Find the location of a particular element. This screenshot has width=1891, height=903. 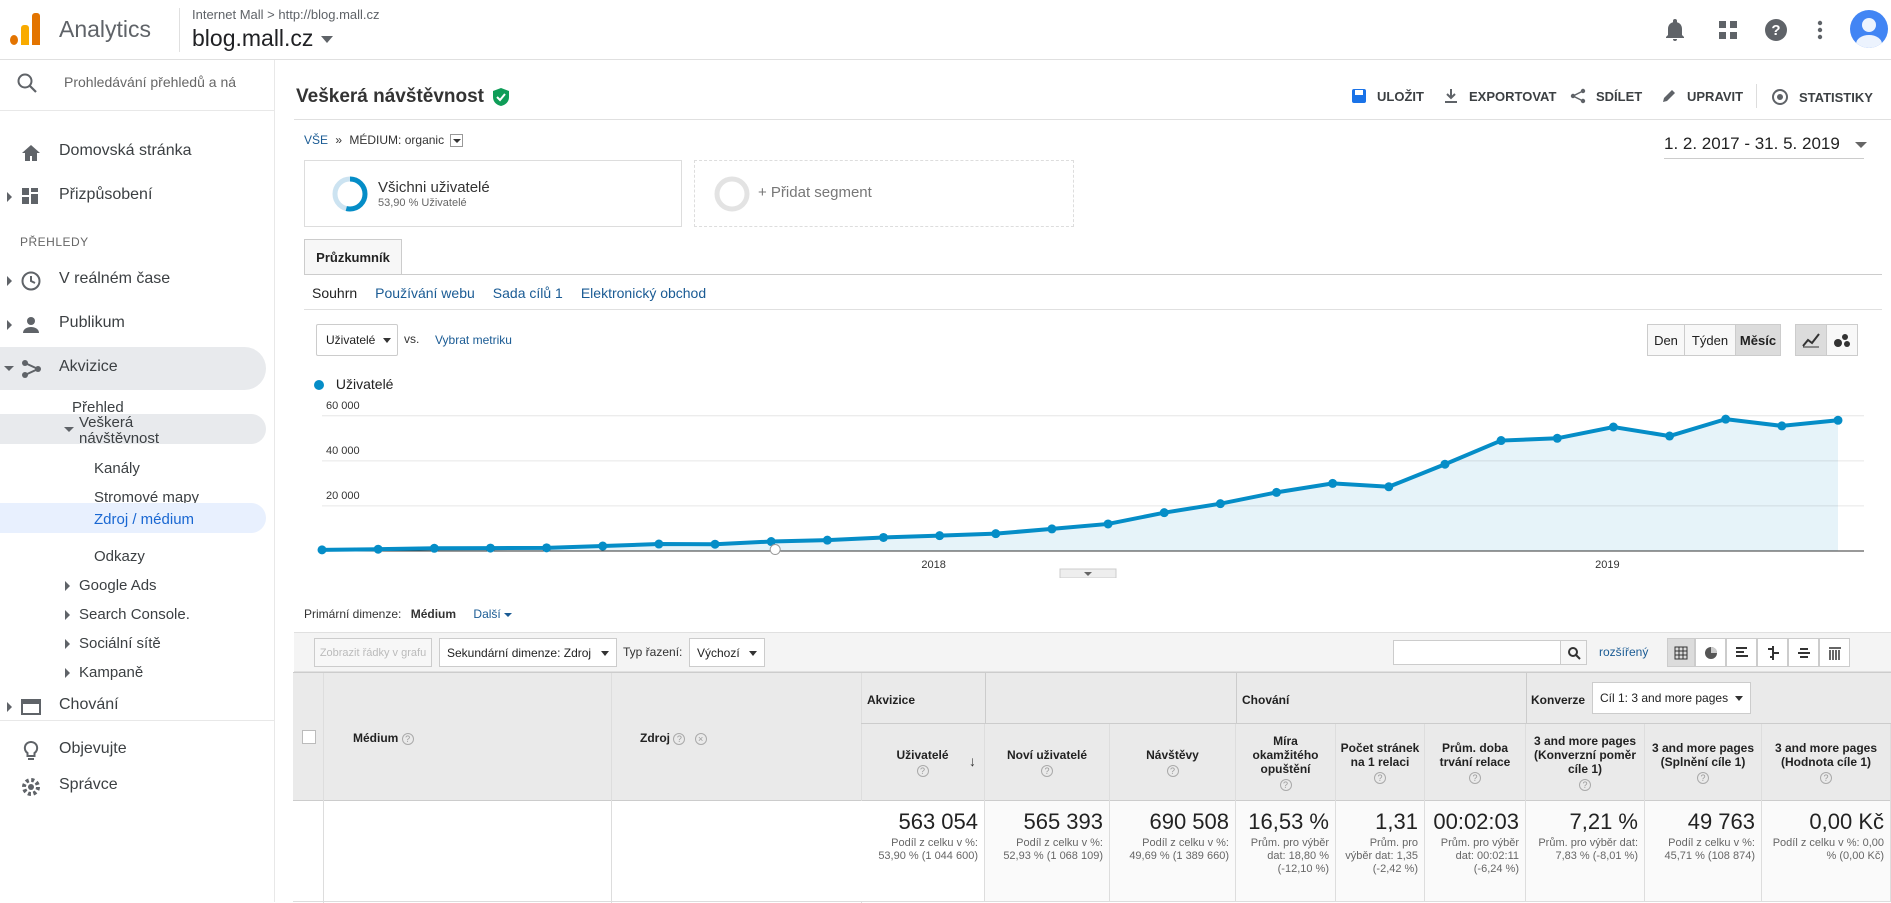

avatar is located at coordinates (1869, 29).